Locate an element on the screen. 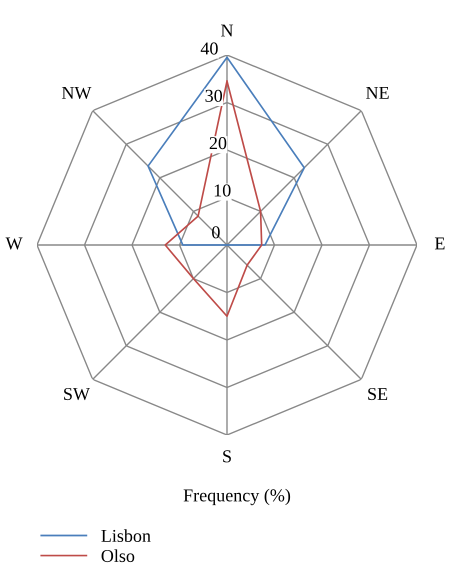  spoke-label: S is located at coordinates (227, 456).